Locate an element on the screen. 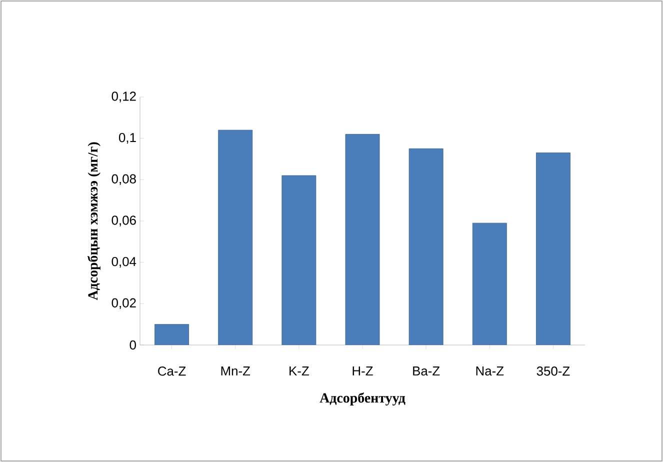  x-tick-label: Na-Z is located at coordinates (490, 371).